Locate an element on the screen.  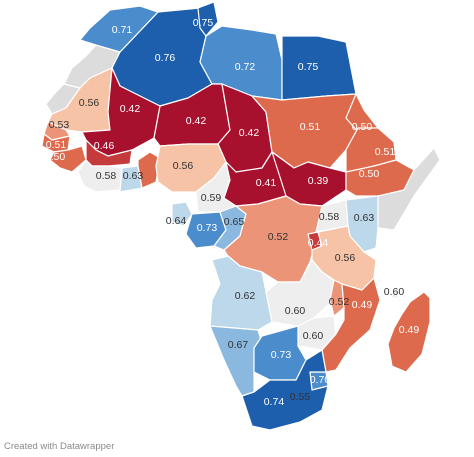
value-label-chad: 0.42 is located at coordinates (249, 133).